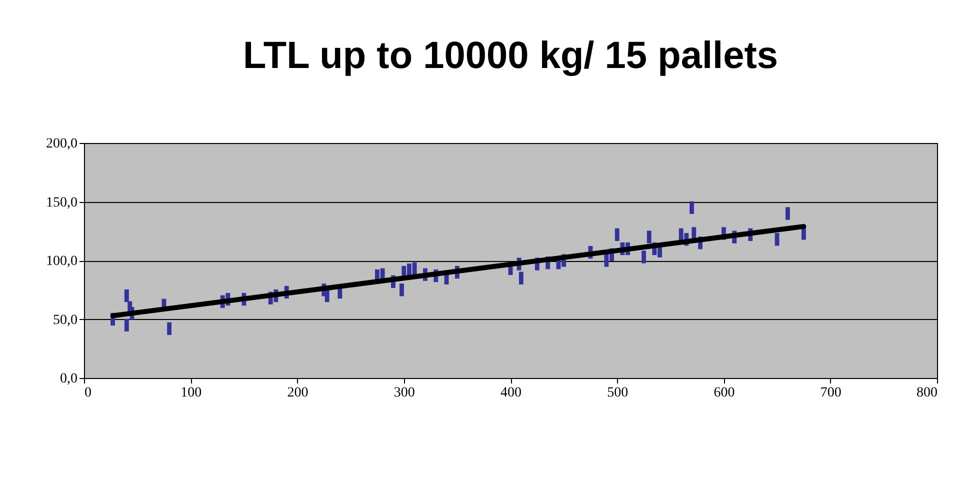  What do you see at coordinates (62, 202) in the screenshot?
I see `y-tick-label: 150,0` at bounding box center [62, 202].